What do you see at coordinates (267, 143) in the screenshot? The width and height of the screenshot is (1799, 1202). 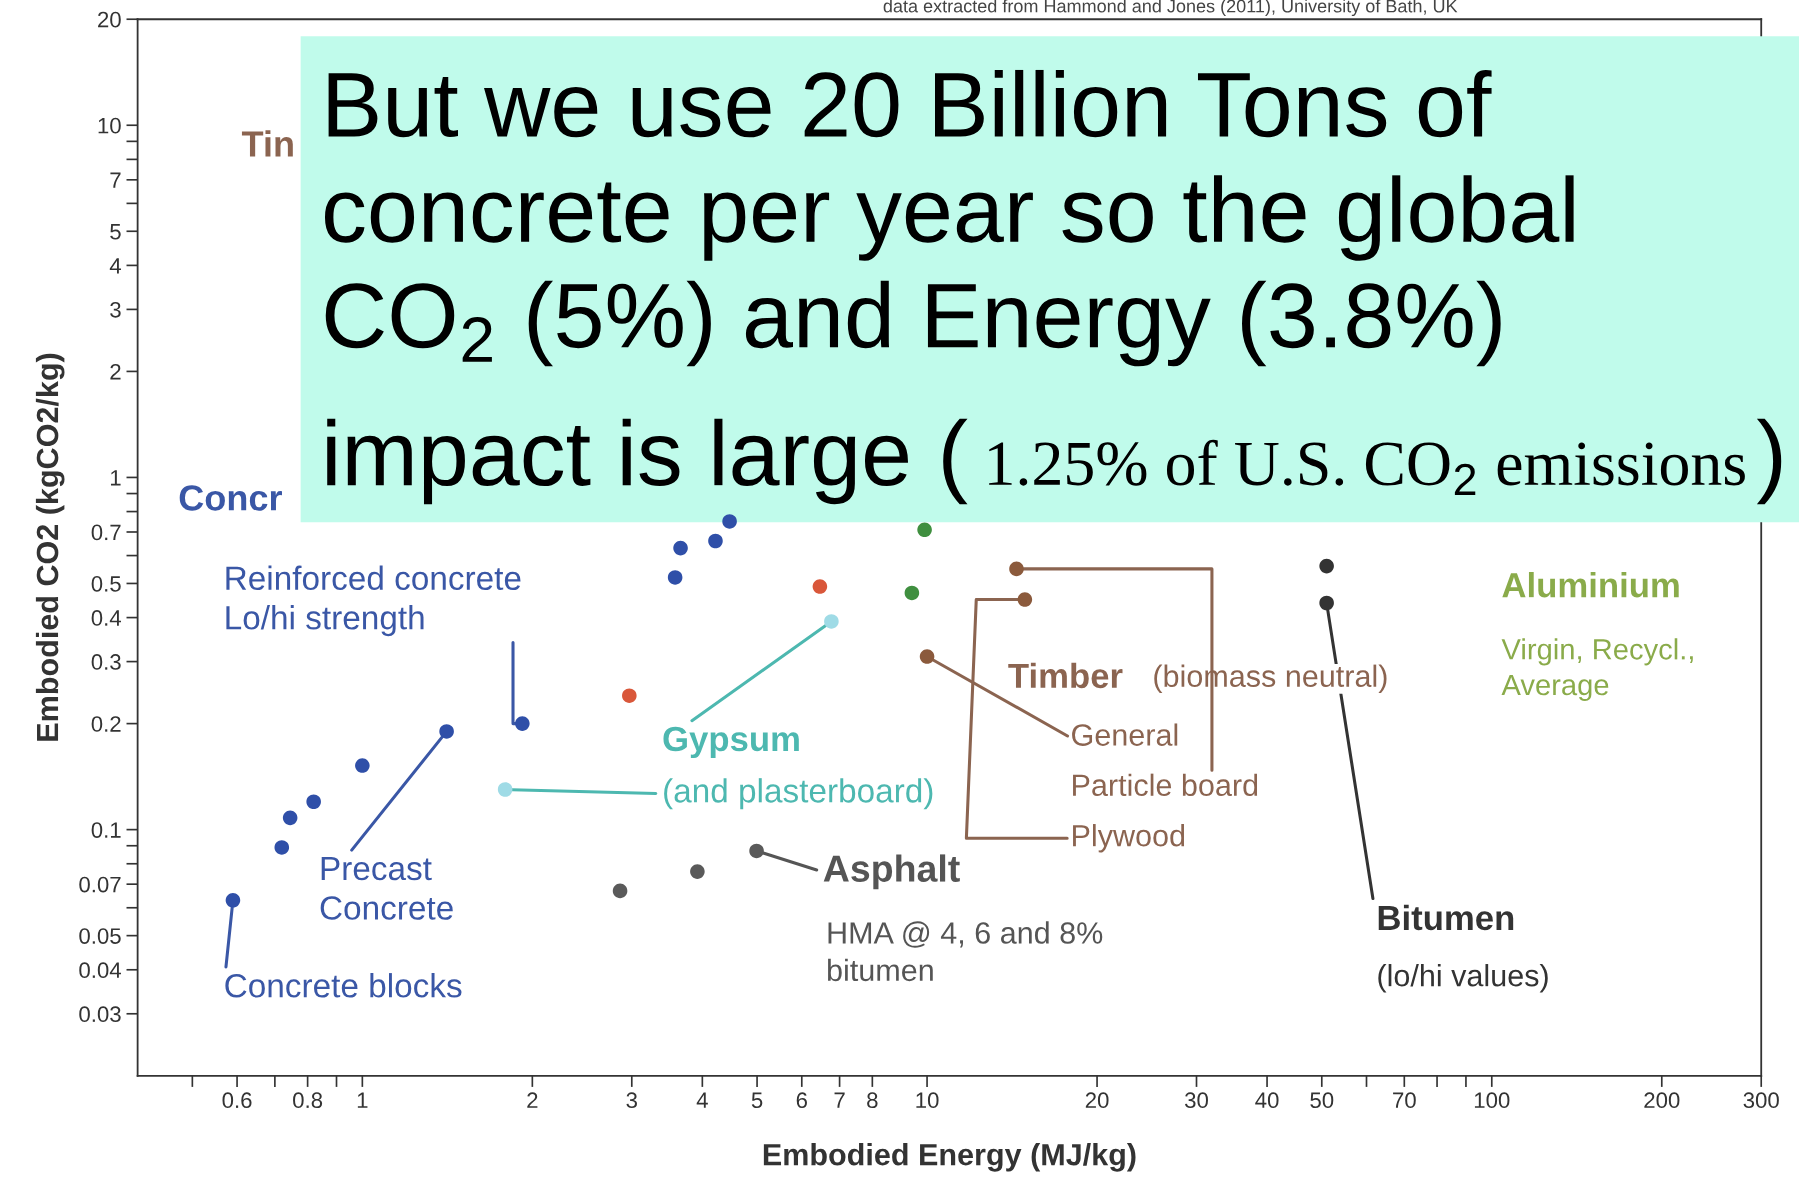 I see `annotation: Tin` at bounding box center [267, 143].